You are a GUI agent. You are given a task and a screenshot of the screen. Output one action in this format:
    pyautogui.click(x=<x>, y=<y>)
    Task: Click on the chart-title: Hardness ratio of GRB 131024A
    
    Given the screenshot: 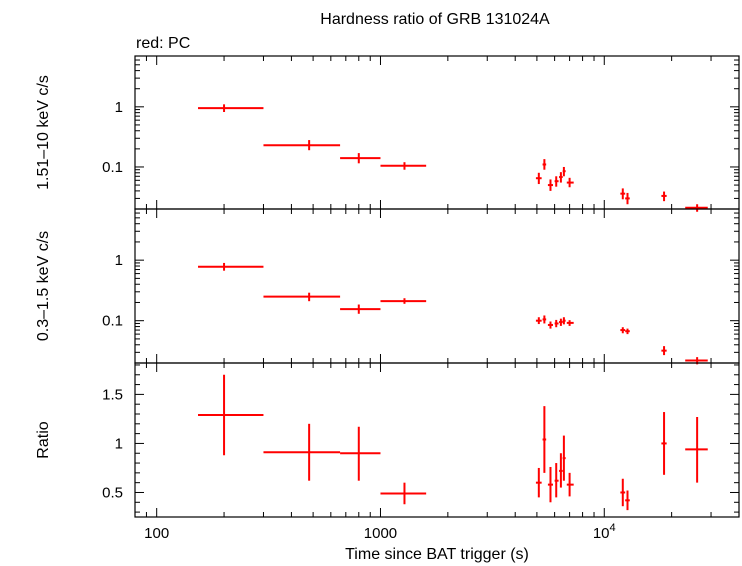 What is the action you would take?
    pyautogui.click(x=435, y=19)
    